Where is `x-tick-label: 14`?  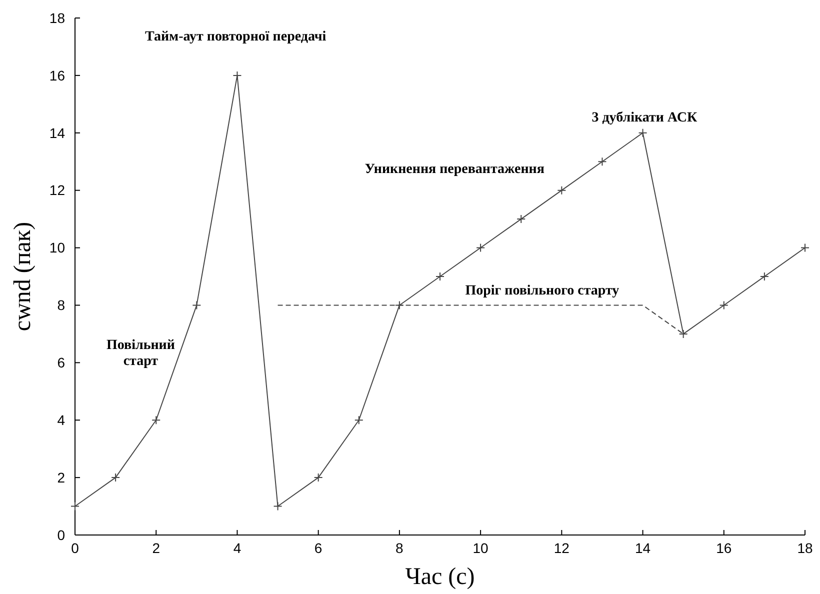 x-tick-label: 14 is located at coordinates (642, 548).